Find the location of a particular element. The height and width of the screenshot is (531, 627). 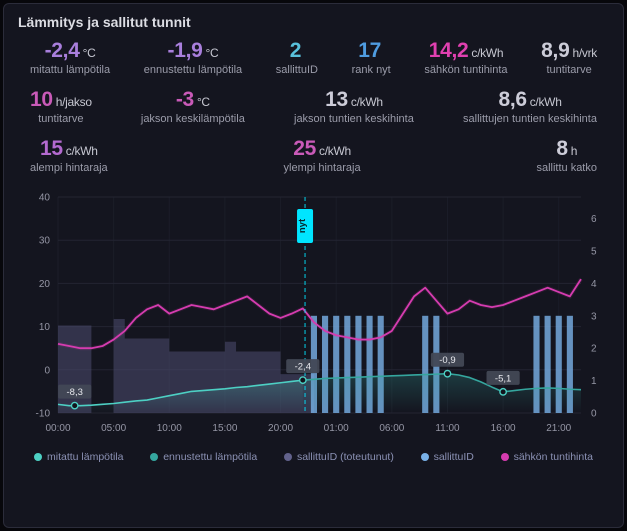

stat-value: 25 is located at coordinates (305, 149).